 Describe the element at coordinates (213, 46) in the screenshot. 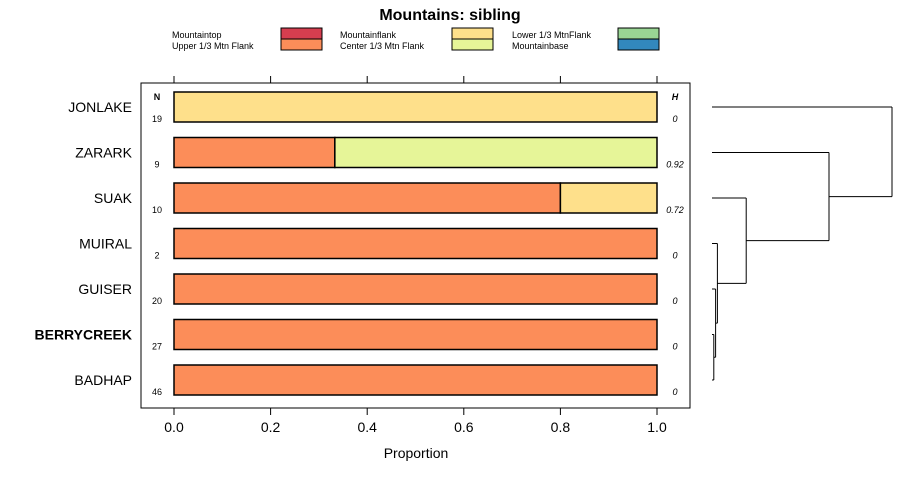

I see `legend-label: Upper 1/3 Mtn Flank` at that location.